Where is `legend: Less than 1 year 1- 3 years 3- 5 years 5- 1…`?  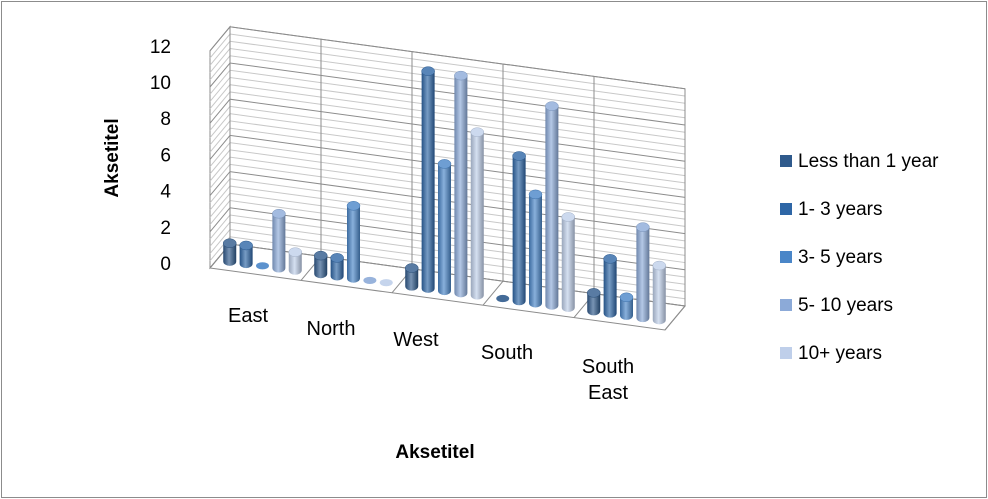 legend: Less than 1 year 1- 3 years 3- 5 years 5- 1… is located at coordinates (859, 257).